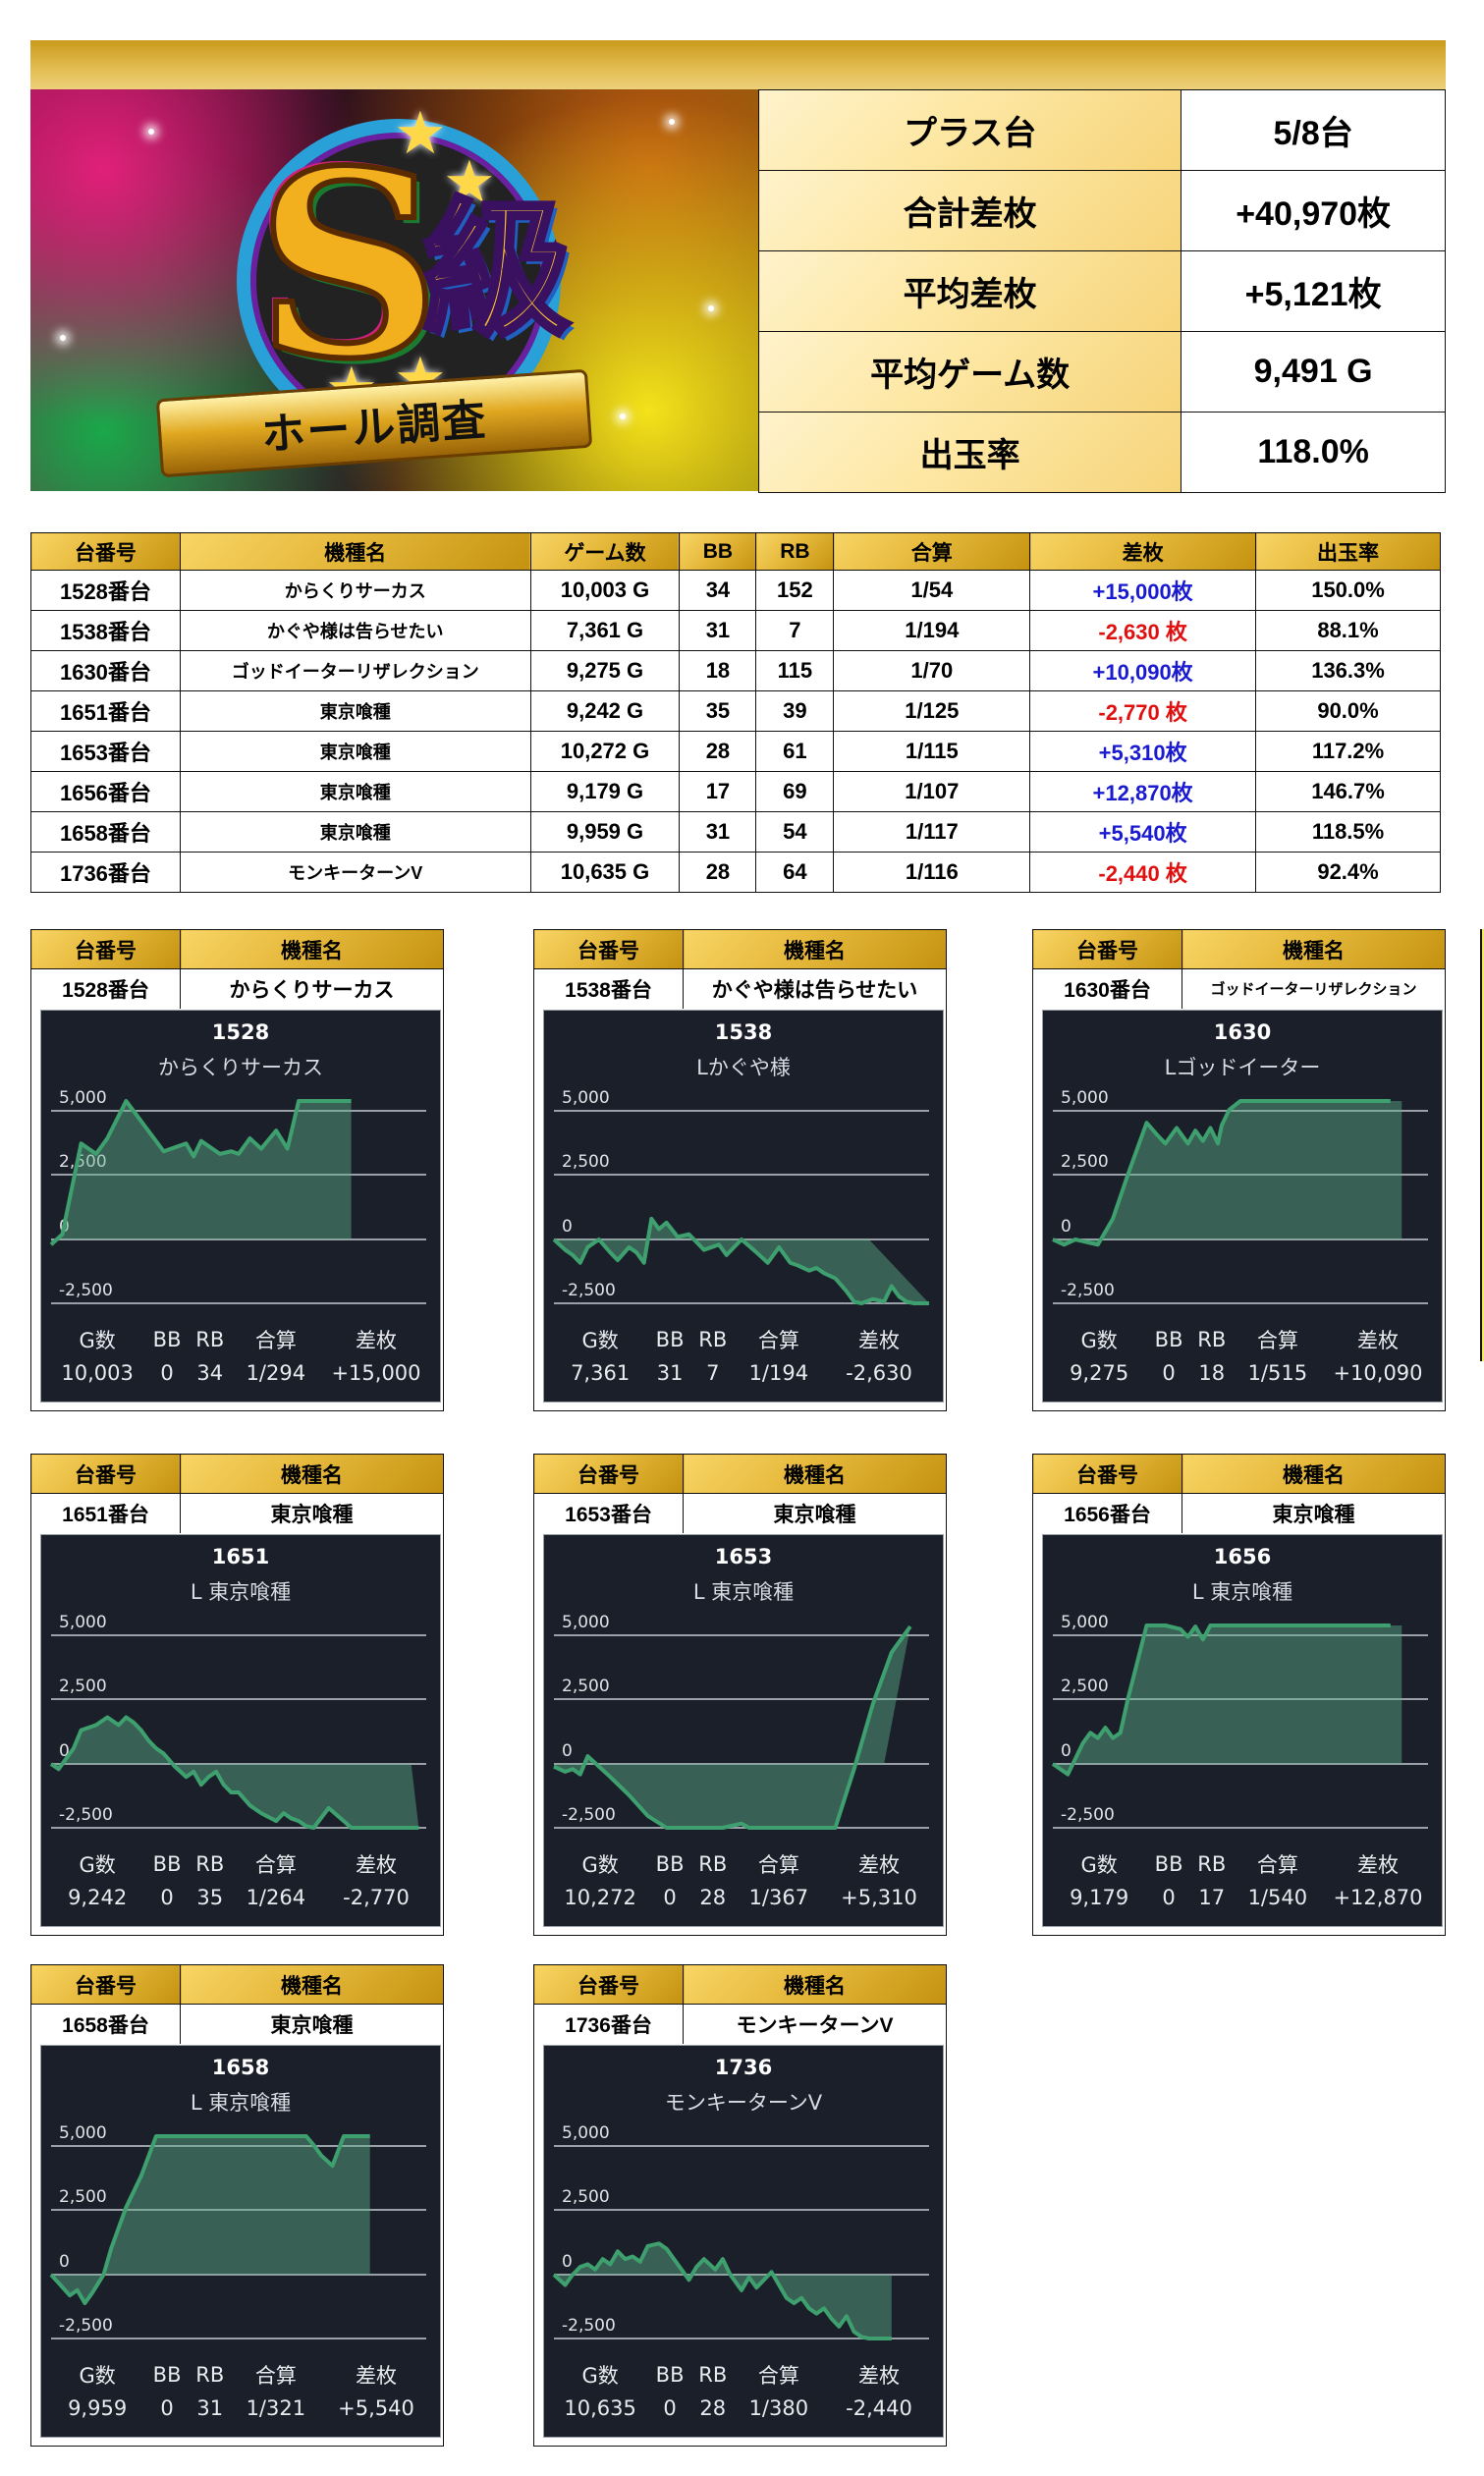  Describe the element at coordinates (97, 1373) in the screenshot. I see `stat-value: 10,003` at that location.